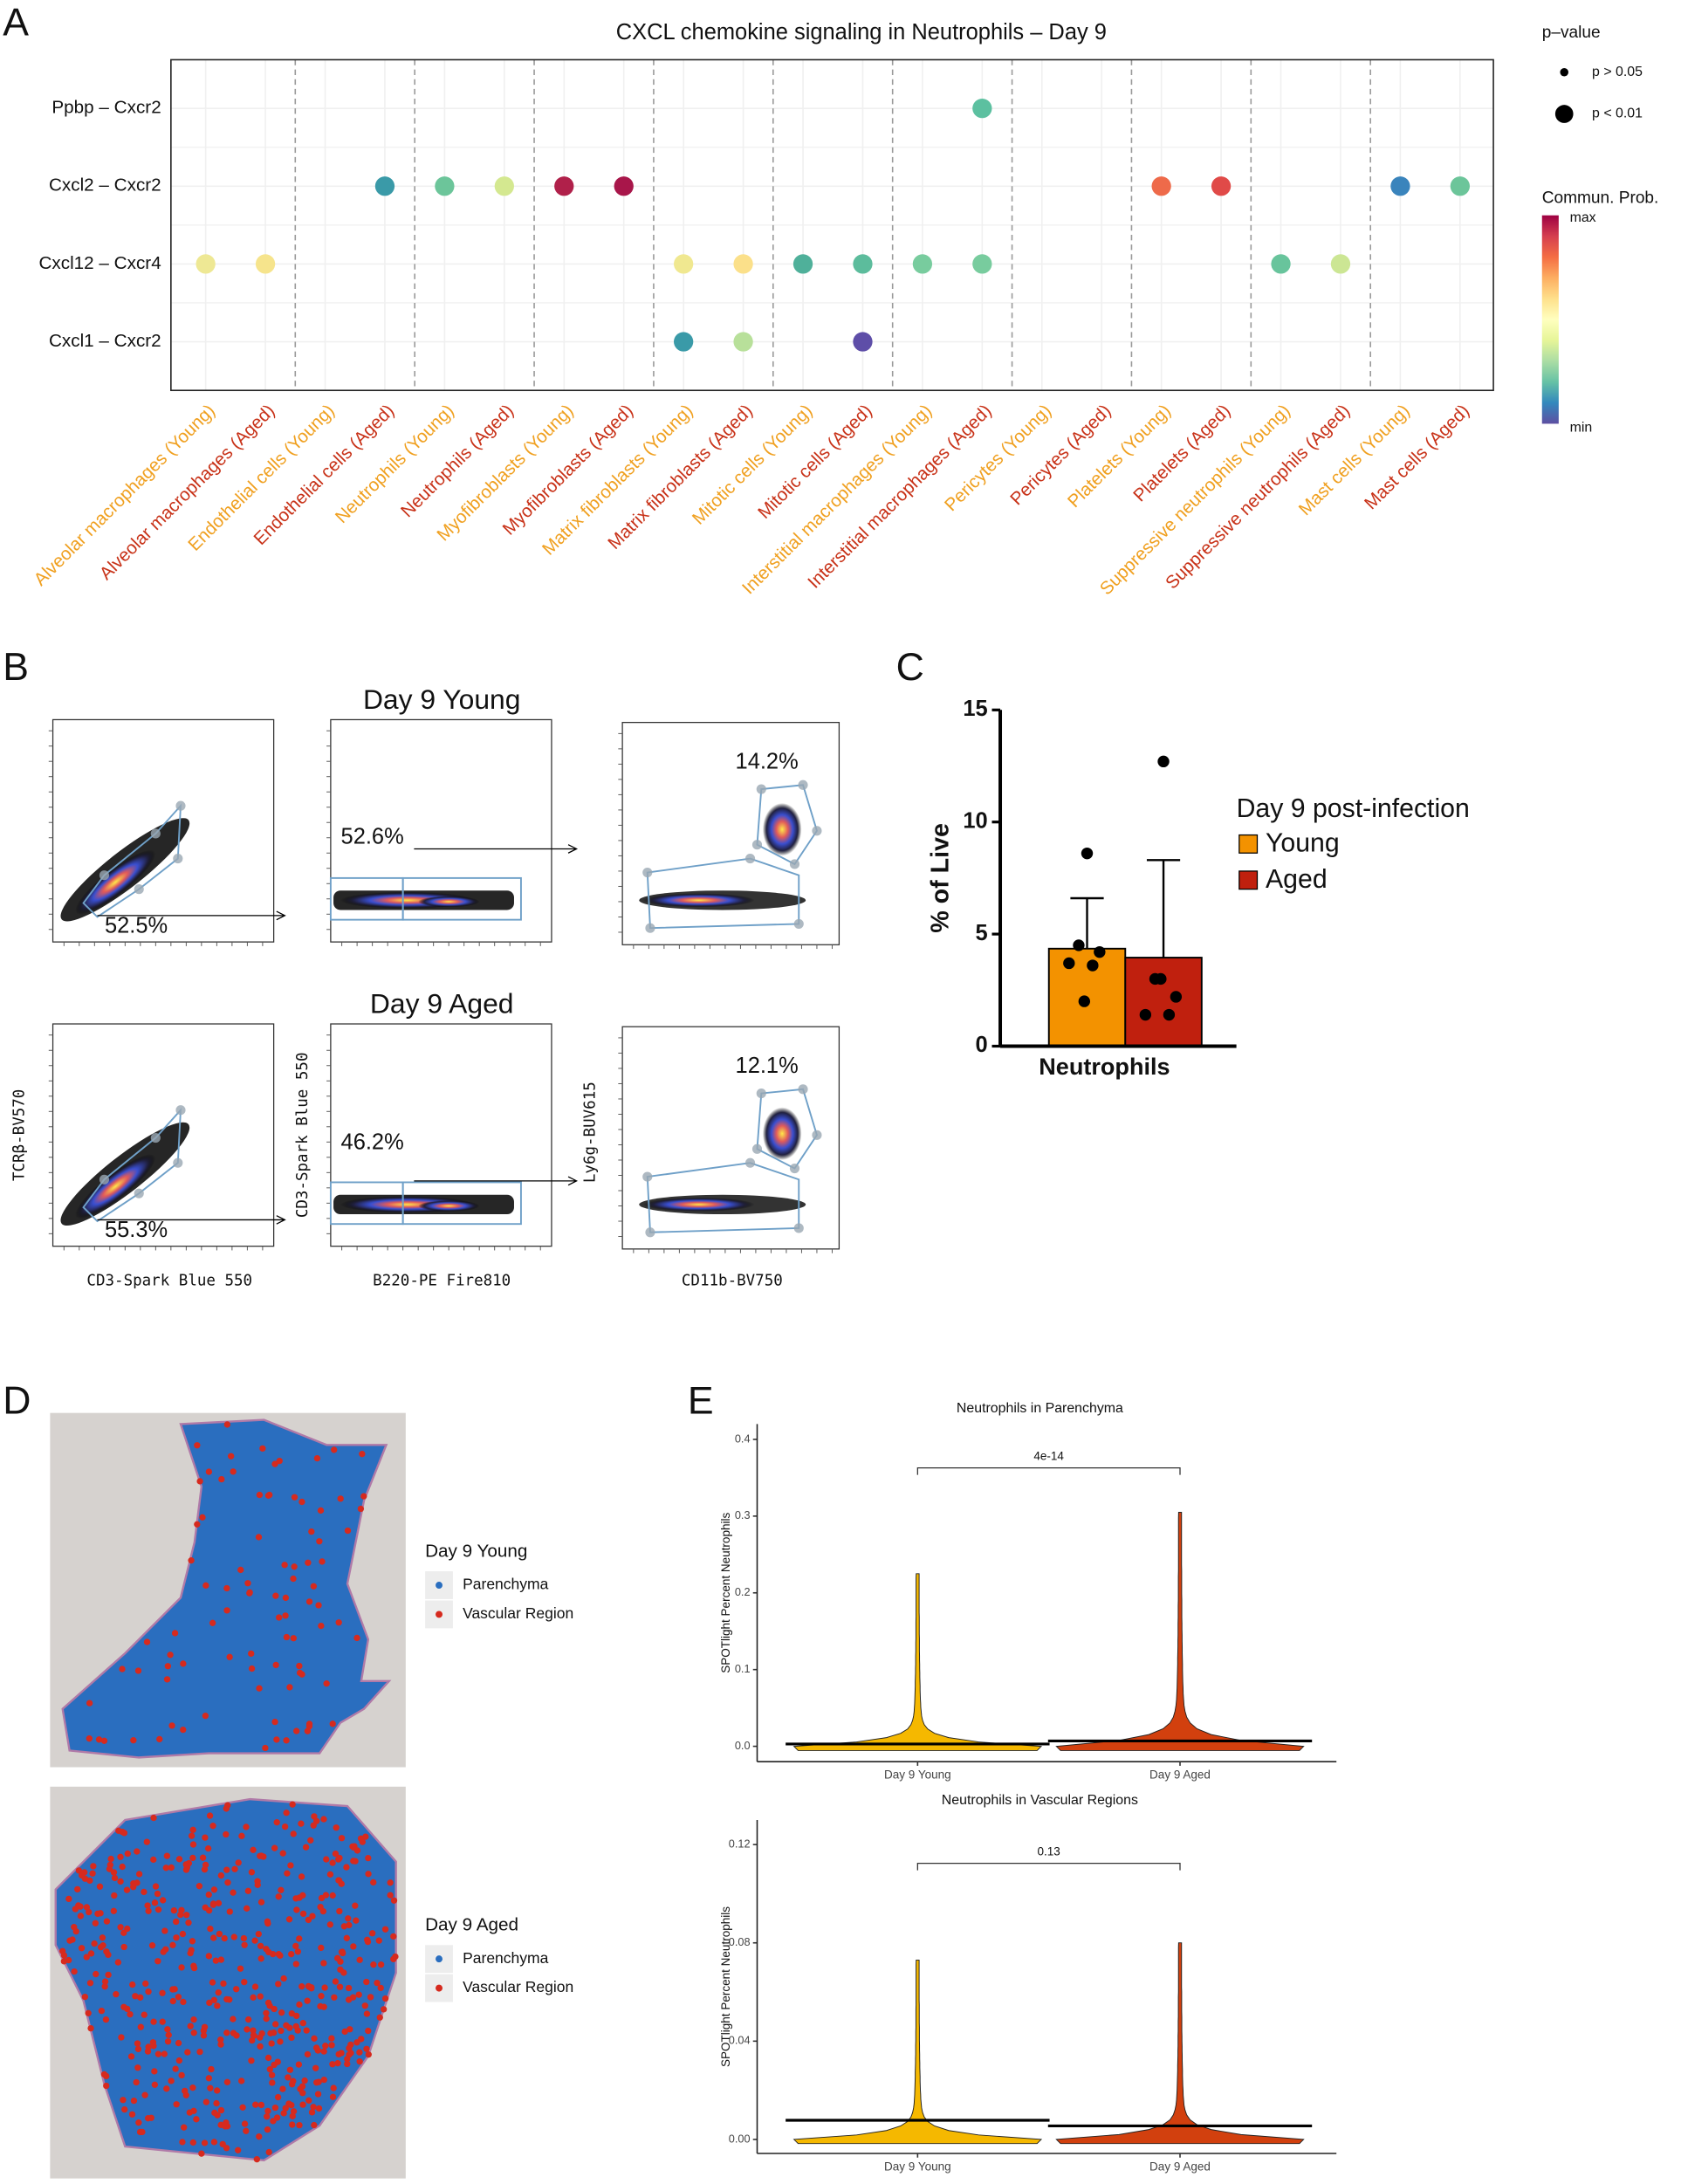 The image size is (1681, 2184). I want to click on bar, so click(1163, 1002).